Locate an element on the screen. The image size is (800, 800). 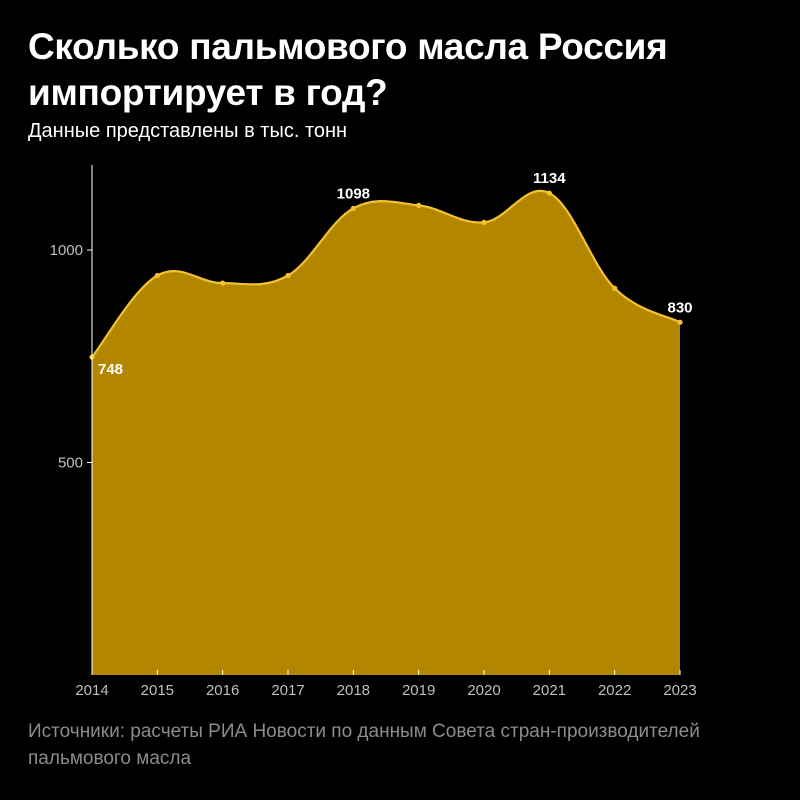
chart-subtitle: Данные представлены в тыс. тонн is located at coordinates (188, 131).